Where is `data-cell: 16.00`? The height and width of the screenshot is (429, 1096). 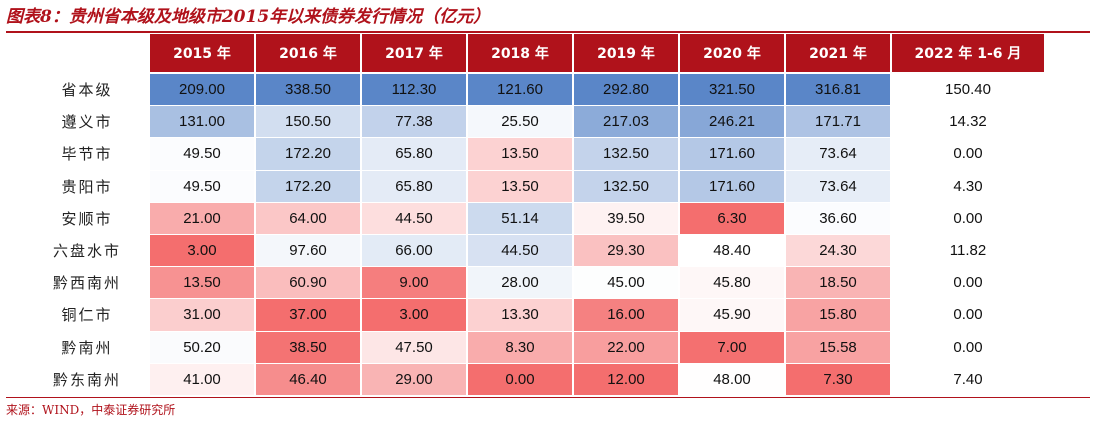
data-cell: 16.00 is located at coordinates (626, 315).